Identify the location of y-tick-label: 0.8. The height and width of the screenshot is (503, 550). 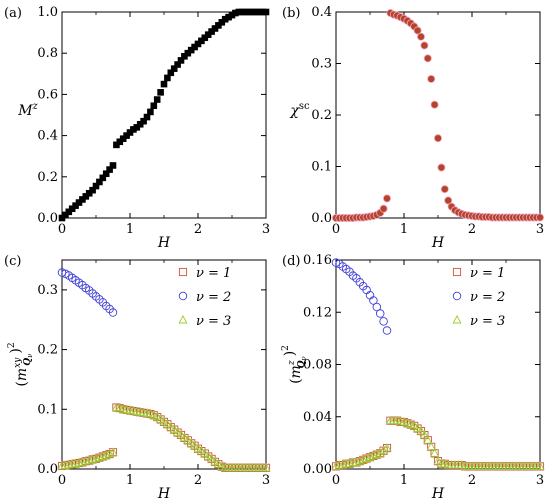
(47, 53).